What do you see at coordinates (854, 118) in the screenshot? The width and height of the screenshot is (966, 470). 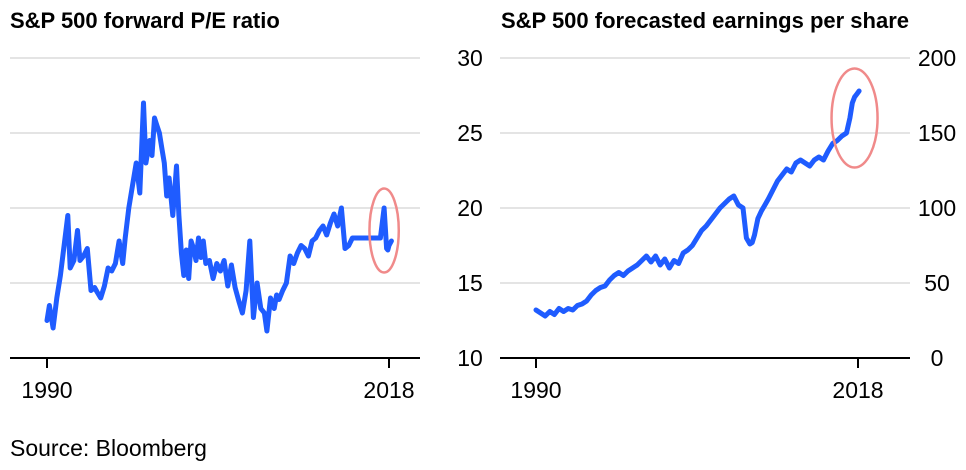 I see `eps-highlight-circle` at bounding box center [854, 118].